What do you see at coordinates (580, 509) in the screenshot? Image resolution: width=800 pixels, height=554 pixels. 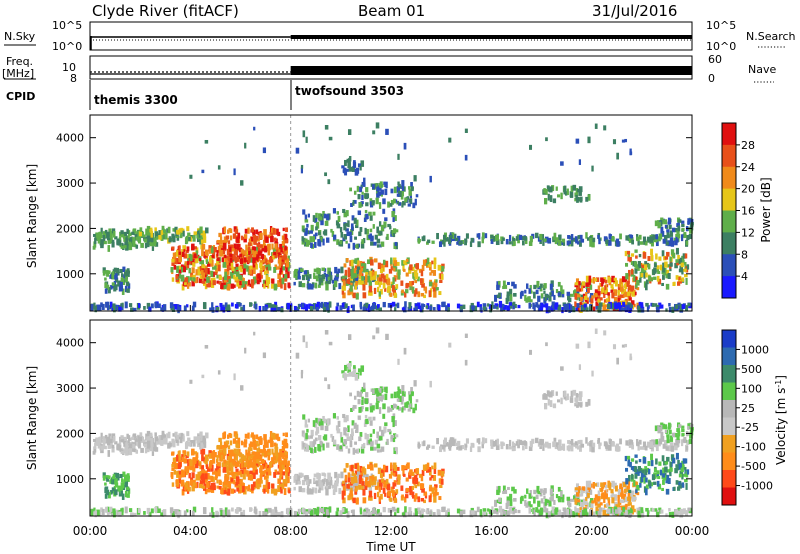 I see `velocity-cell-1911` at bounding box center [580, 509].